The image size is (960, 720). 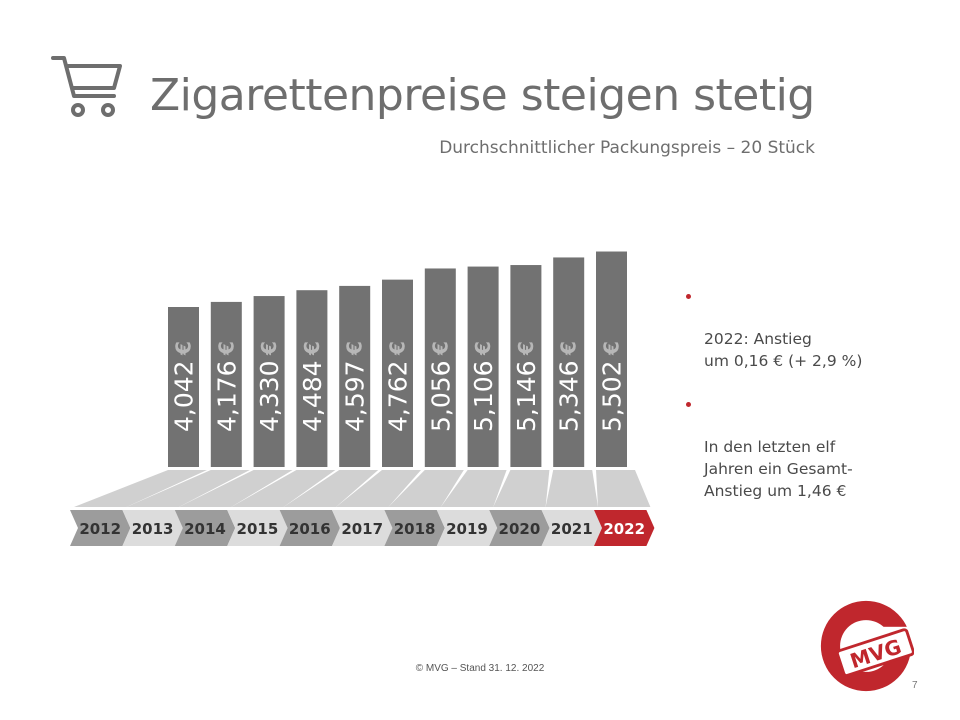 I want to click on year-label: 2022, so click(x=624, y=529).